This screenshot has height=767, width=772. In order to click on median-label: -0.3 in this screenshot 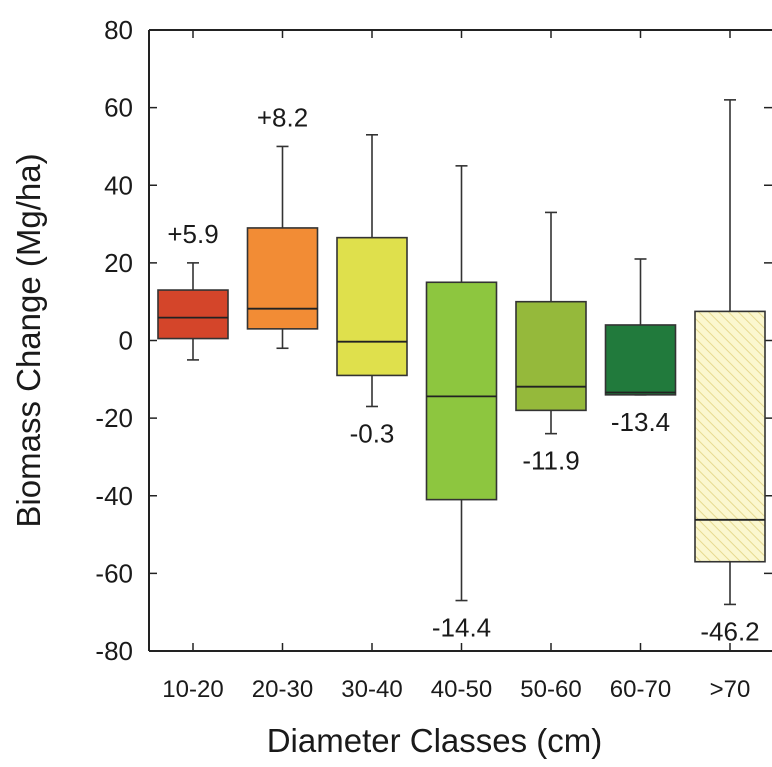, I will do `click(372, 433)`.